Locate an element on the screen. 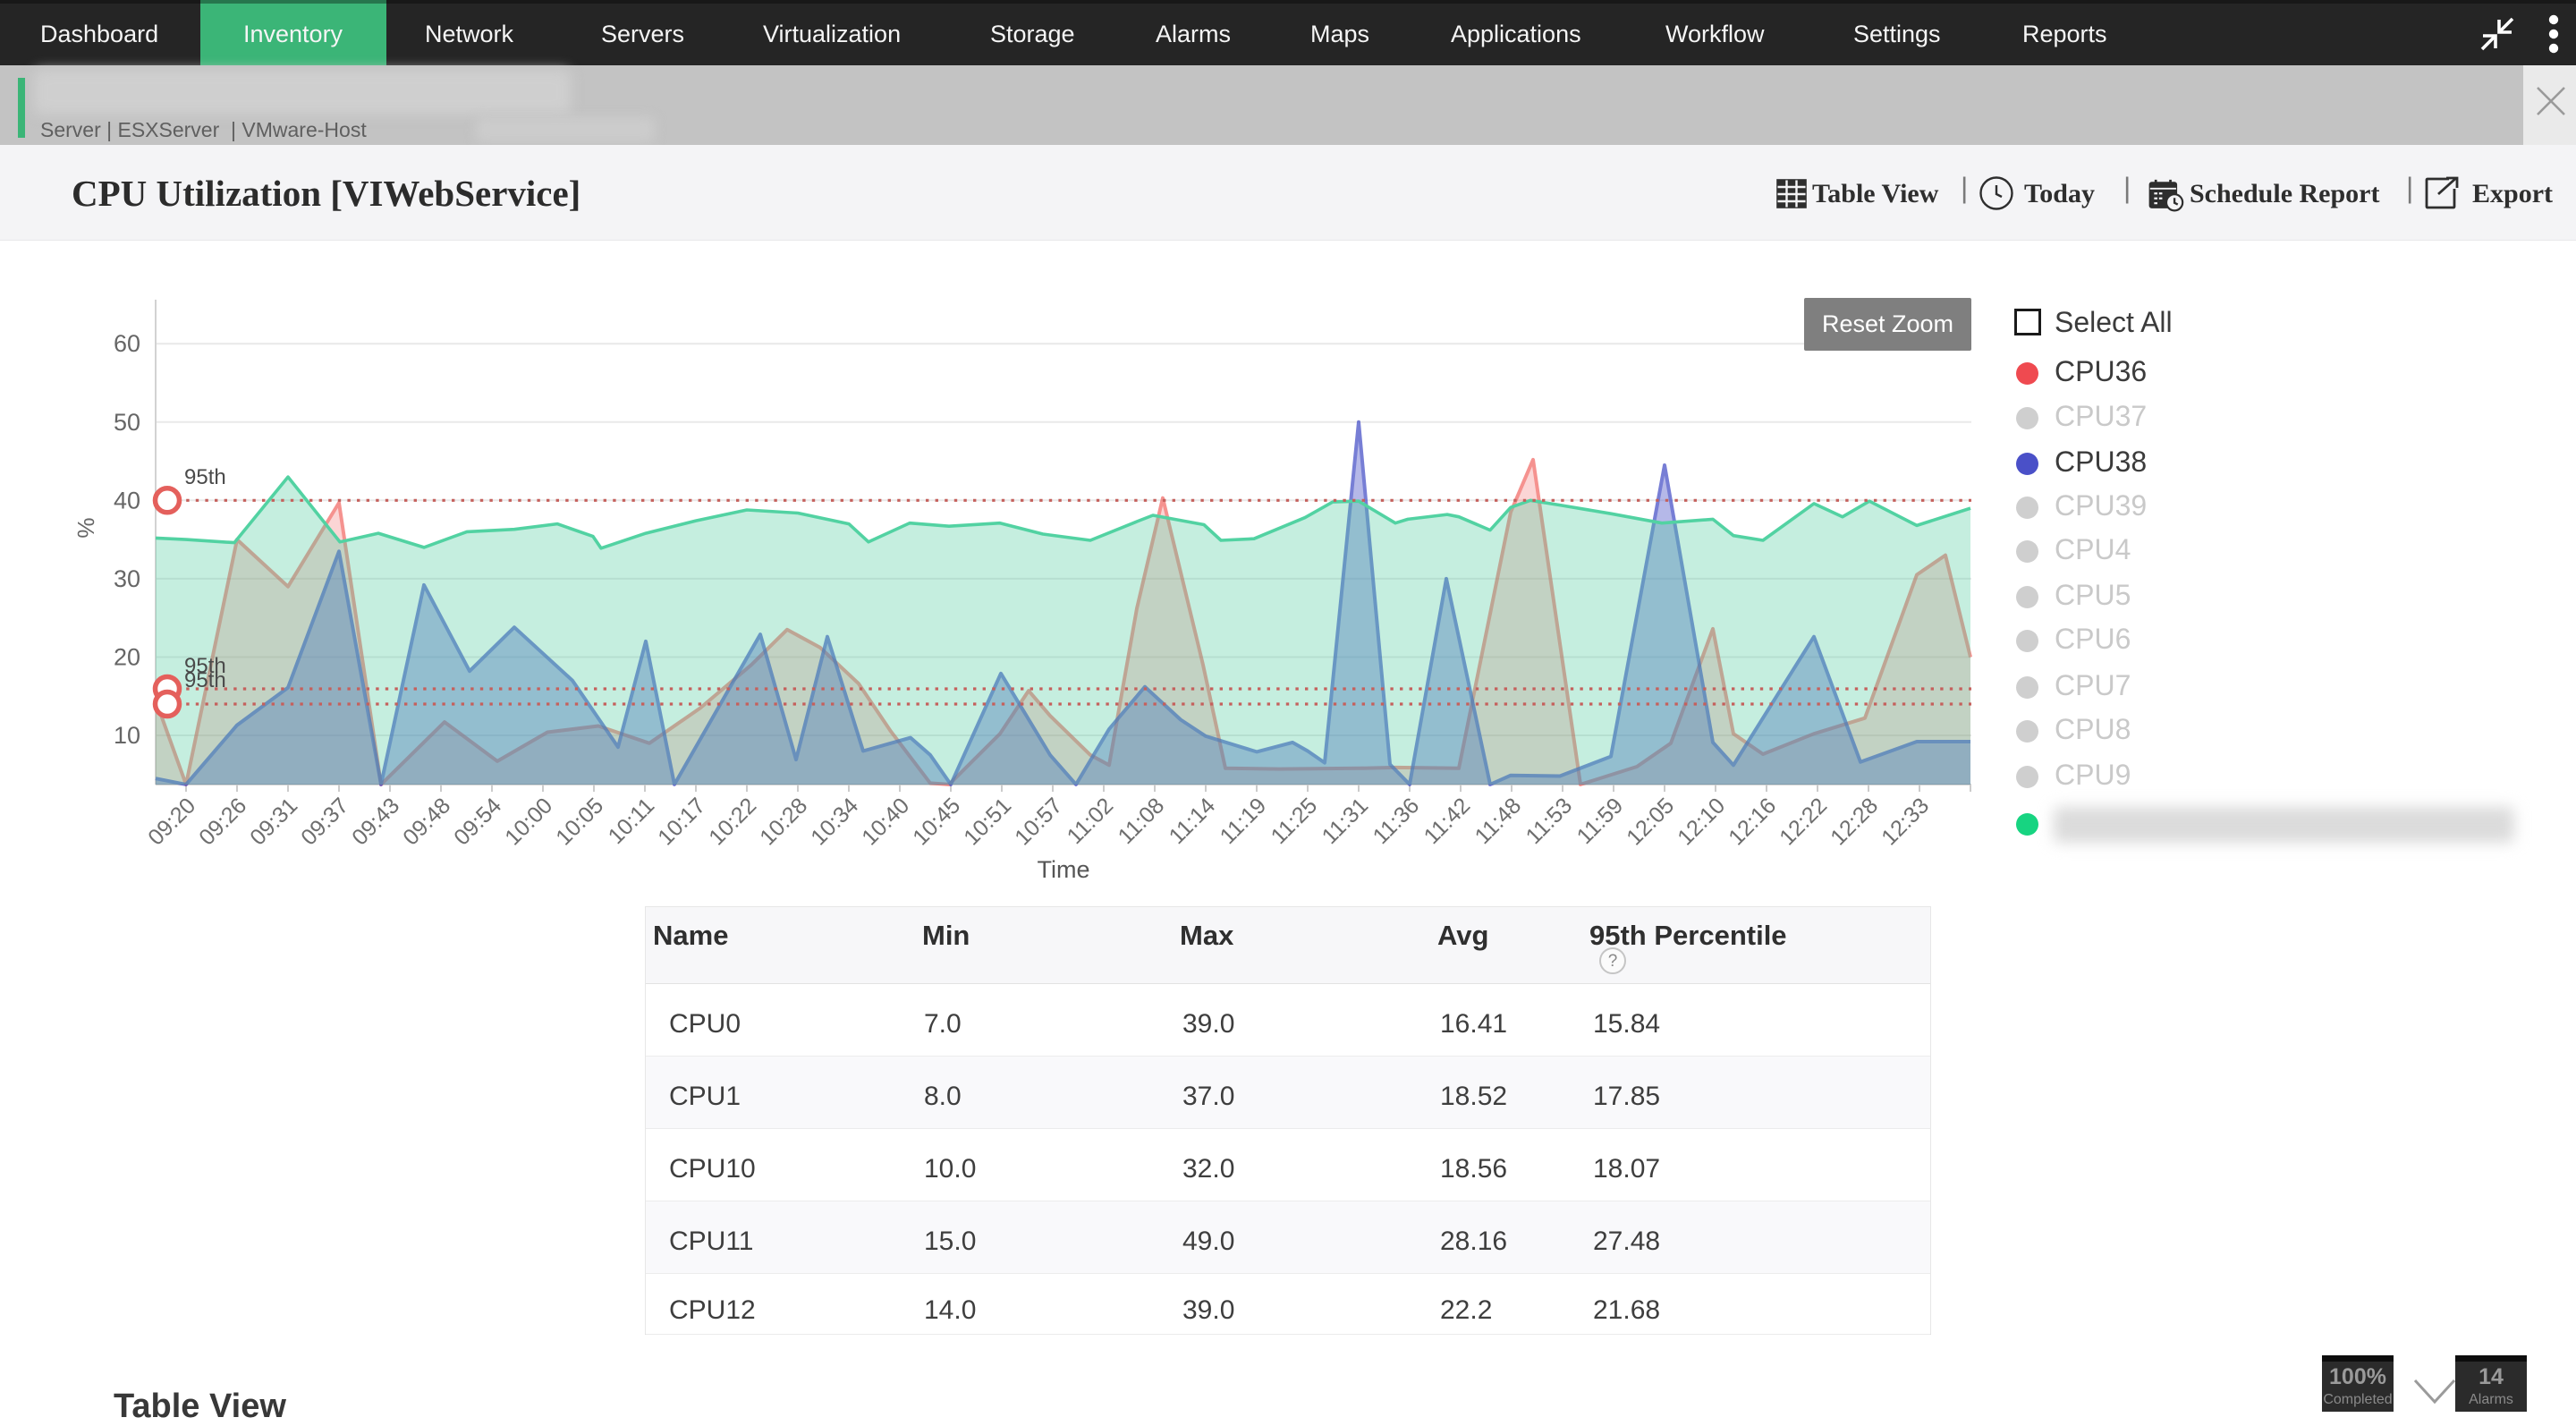 Image resolution: width=2576 pixels, height=1426 pixels. svg-text: 10:17 is located at coordinates (681, 822).